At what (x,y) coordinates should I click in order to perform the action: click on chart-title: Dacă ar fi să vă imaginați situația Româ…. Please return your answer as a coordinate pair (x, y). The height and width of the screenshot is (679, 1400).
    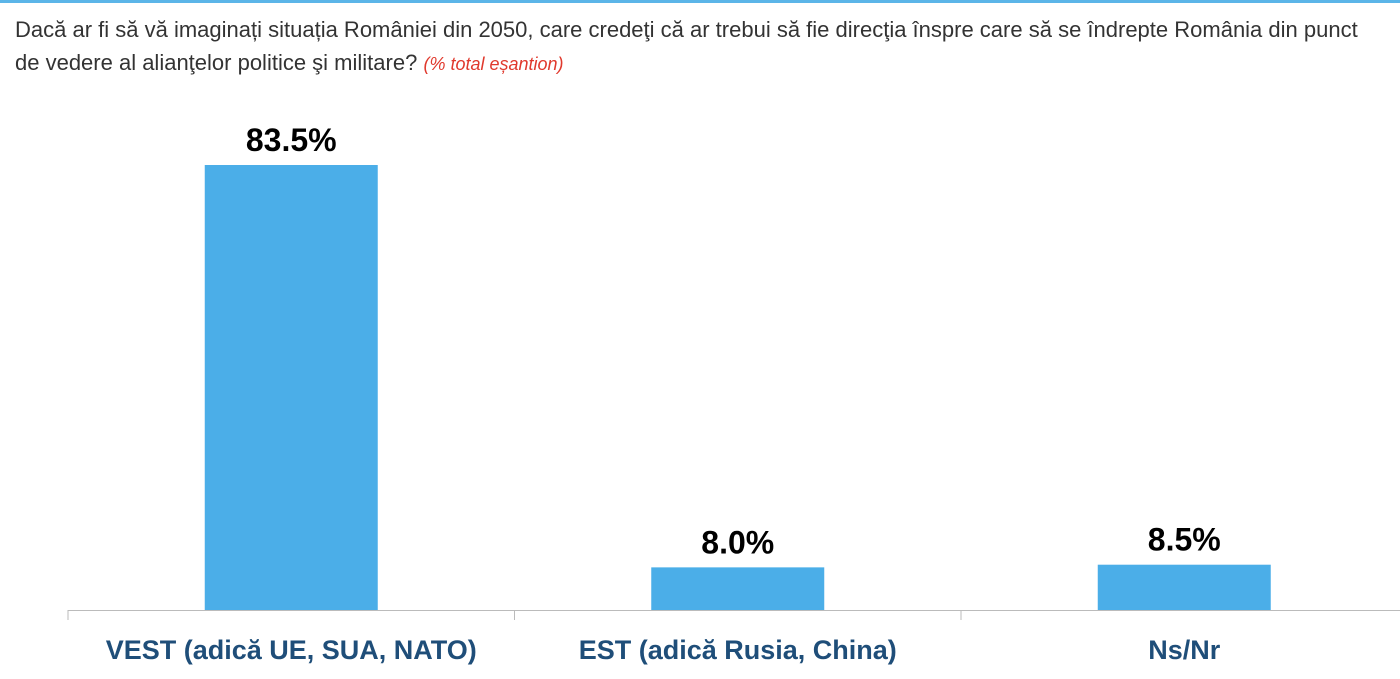
    Looking at the image, I should click on (697, 47).